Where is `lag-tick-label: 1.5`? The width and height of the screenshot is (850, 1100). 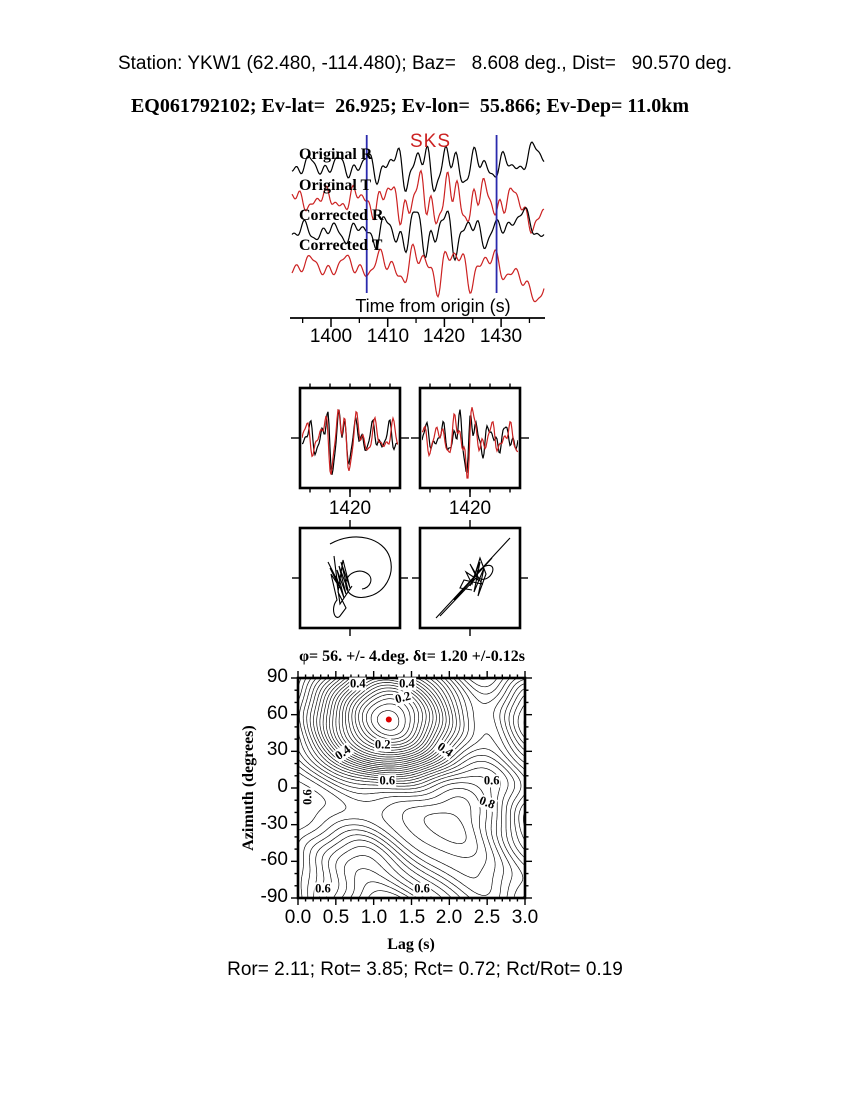
lag-tick-label: 1.5 is located at coordinates (412, 917).